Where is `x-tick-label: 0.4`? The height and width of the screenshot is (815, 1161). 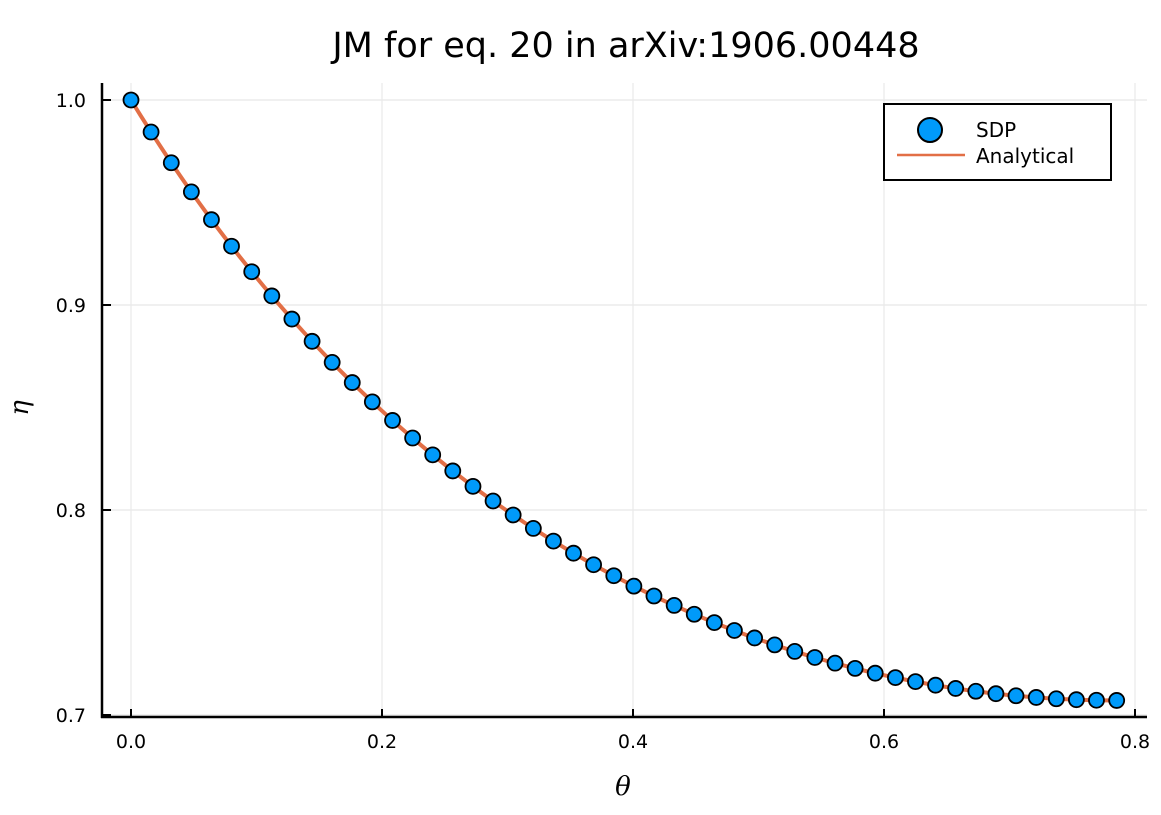
x-tick-label: 0.4 is located at coordinates (633, 742).